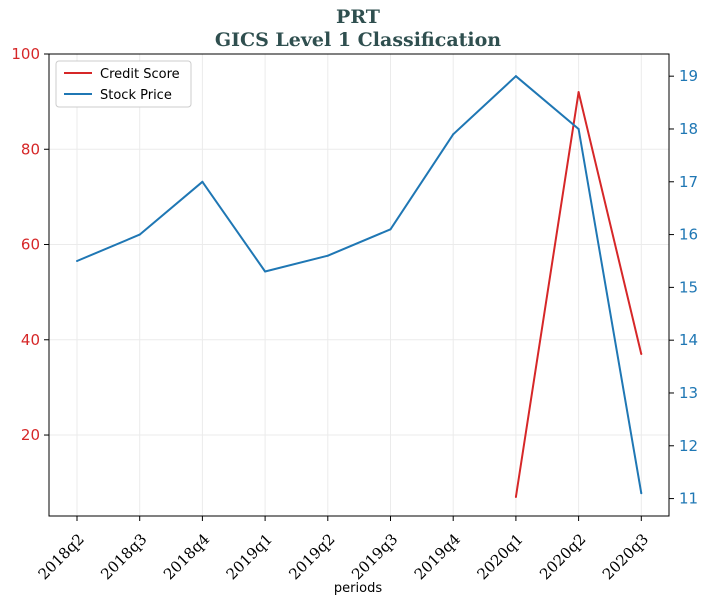 The width and height of the screenshot is (707, 605). I want to click on legend: Credit Score Stock Price, so click(123, 84).